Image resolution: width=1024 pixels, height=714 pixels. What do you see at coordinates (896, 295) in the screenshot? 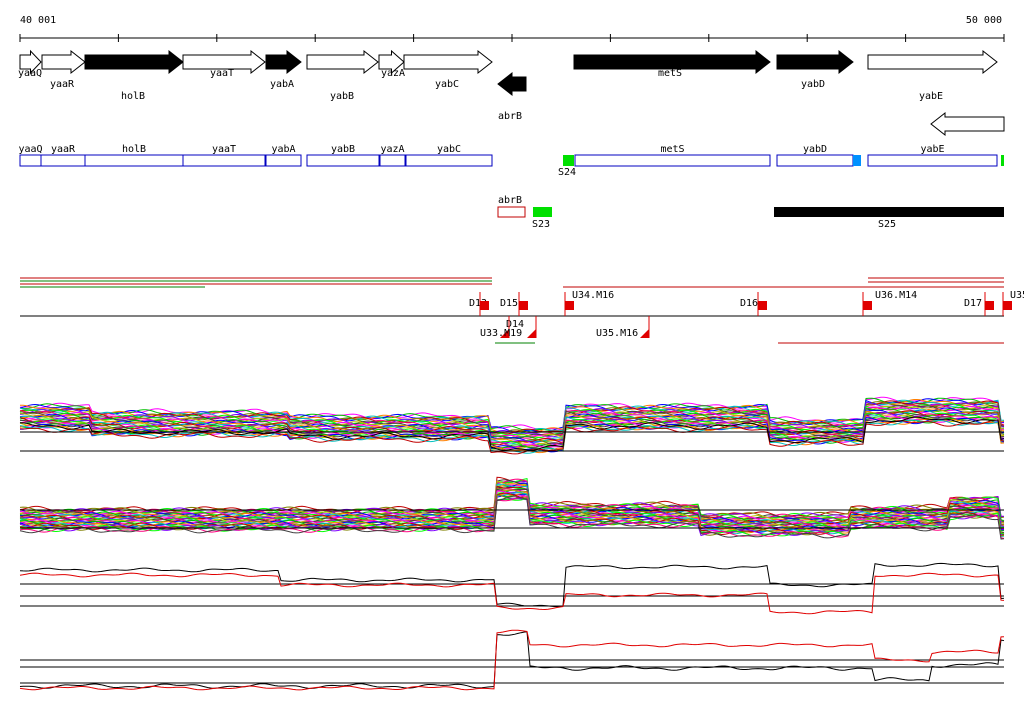
I see `site-label: U36.M14` at bounding box center [896, 295].